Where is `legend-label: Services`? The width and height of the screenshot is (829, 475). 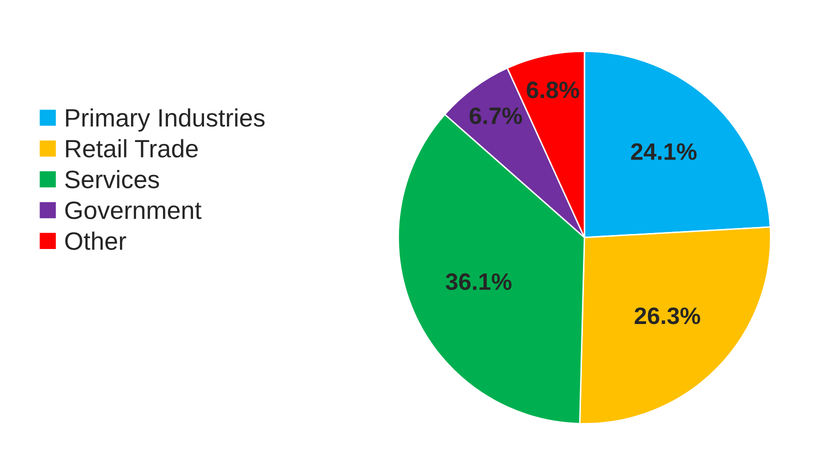 legend-label: Services is located at coordinates (112, 179).